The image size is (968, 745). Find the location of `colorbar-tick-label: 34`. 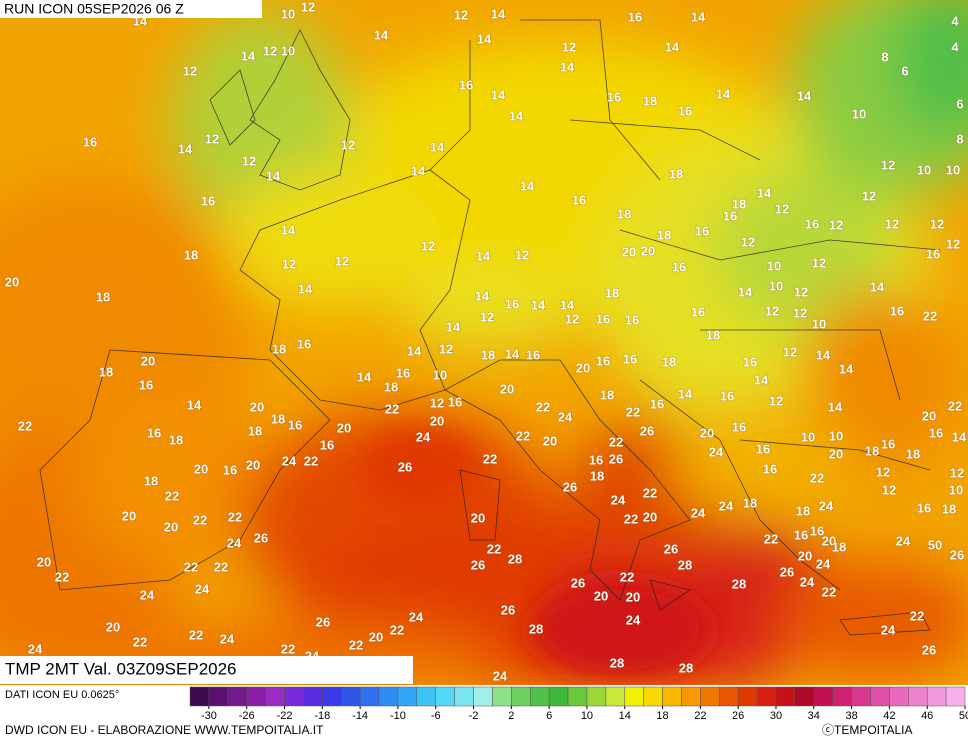

colorbar-tick-label: 34 is located at coordinates (814, 716).